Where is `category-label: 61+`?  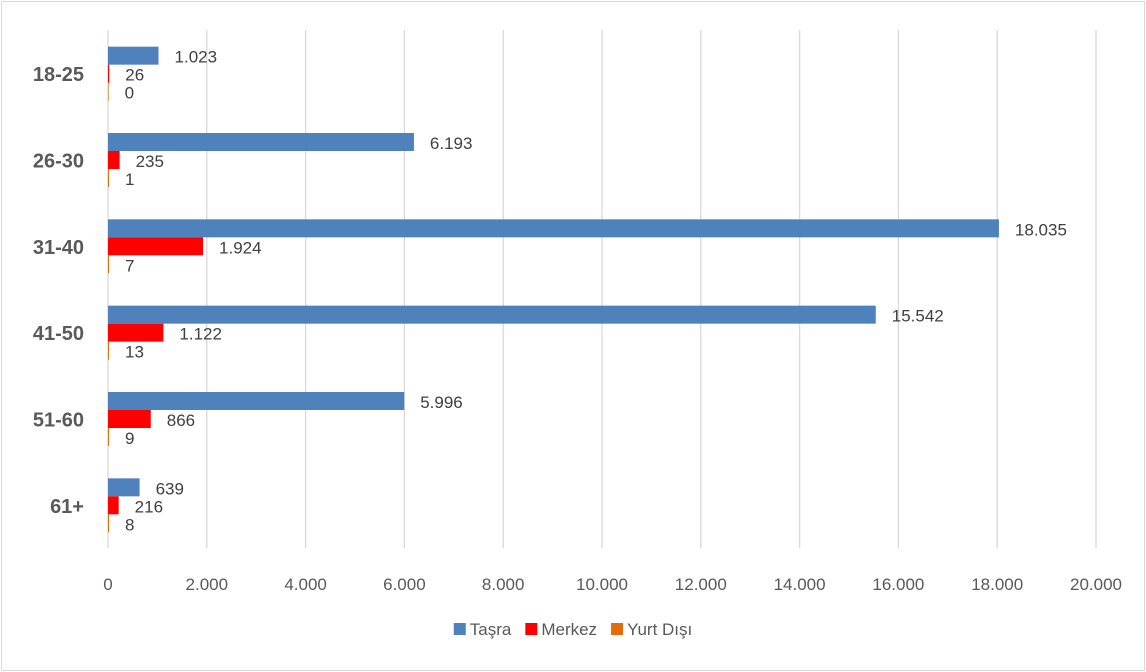 category-label: 61+ is located at coordinates (67, 507).